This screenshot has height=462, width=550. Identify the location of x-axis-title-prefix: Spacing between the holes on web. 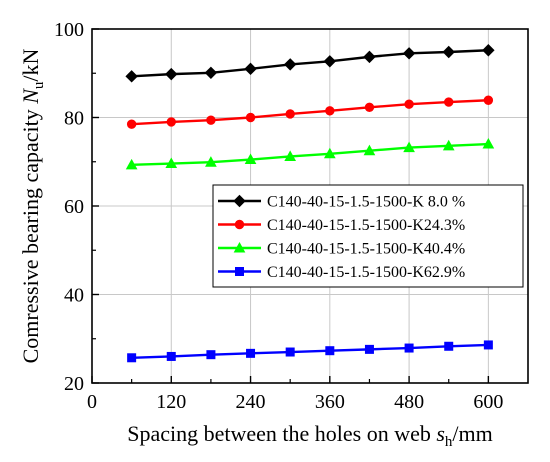
(281, 433).